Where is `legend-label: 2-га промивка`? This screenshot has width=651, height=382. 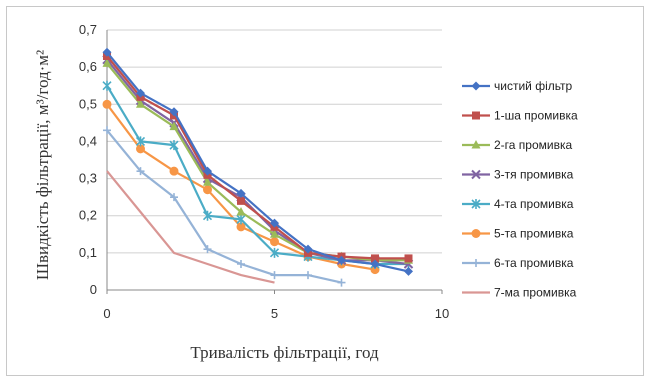
legend-label: 2-га промивка is located at coordinates (533, 145).